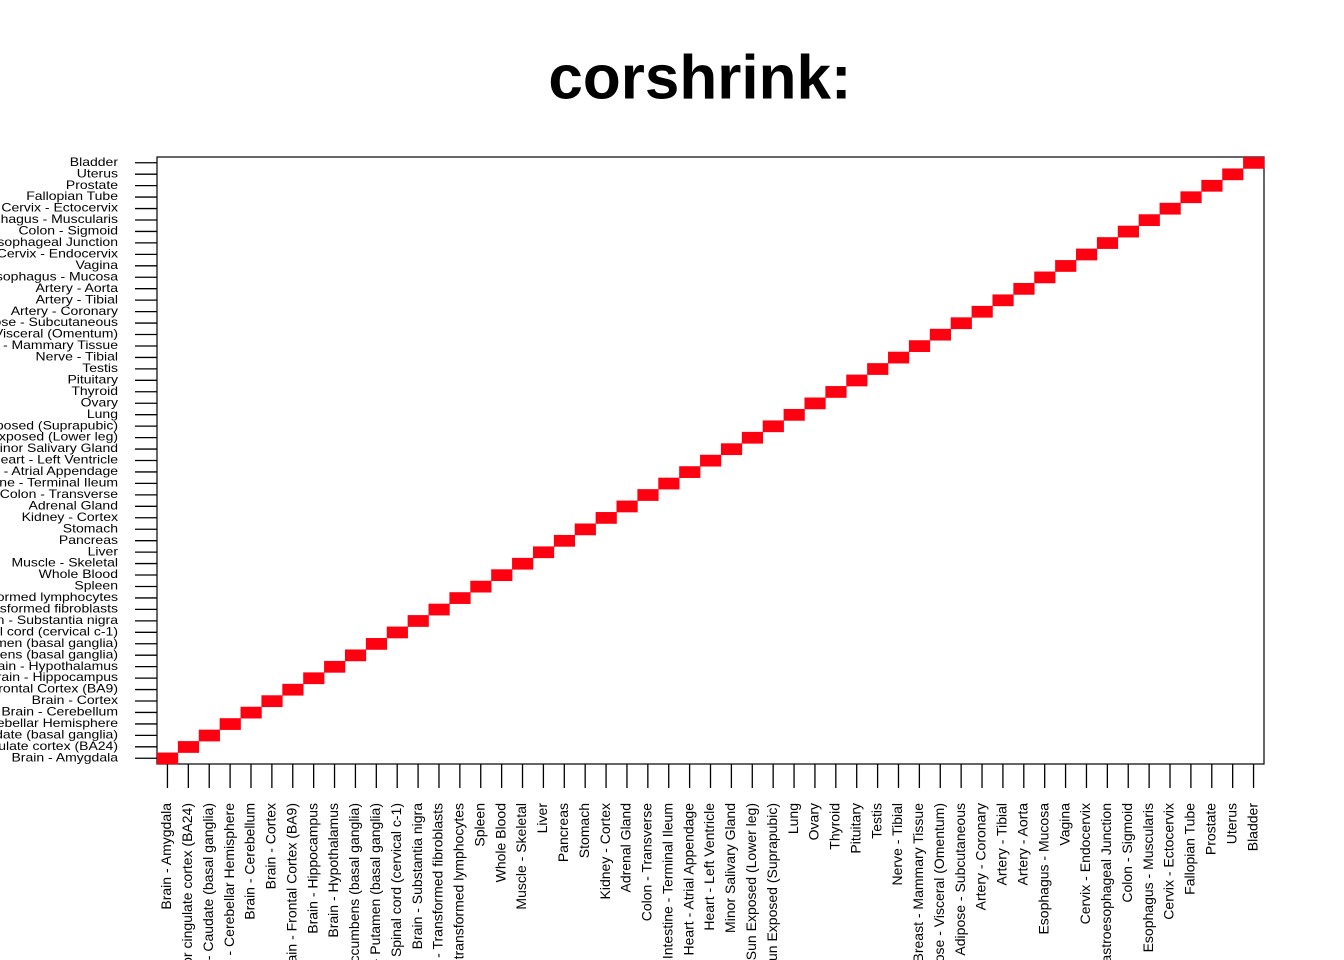 The height and width of the screenshot is (960, 1344). What do you see at coordinates (730, 868) in the screenshot?
I see `x-tick-label: Minor Salivary Gland` at bounding box center [730, 868].